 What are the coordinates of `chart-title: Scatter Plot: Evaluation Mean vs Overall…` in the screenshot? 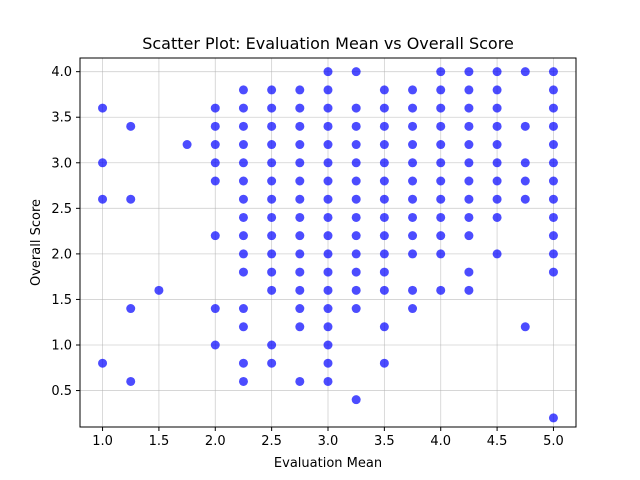 It's located at (328, 43).